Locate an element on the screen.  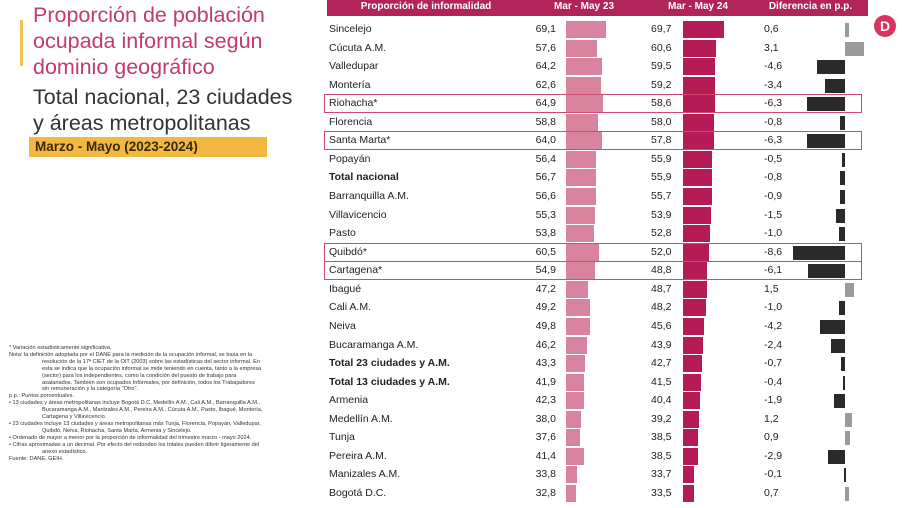
period-badge: Marzo - Mayo (2023-2024) is located at coordinates (148, 147).